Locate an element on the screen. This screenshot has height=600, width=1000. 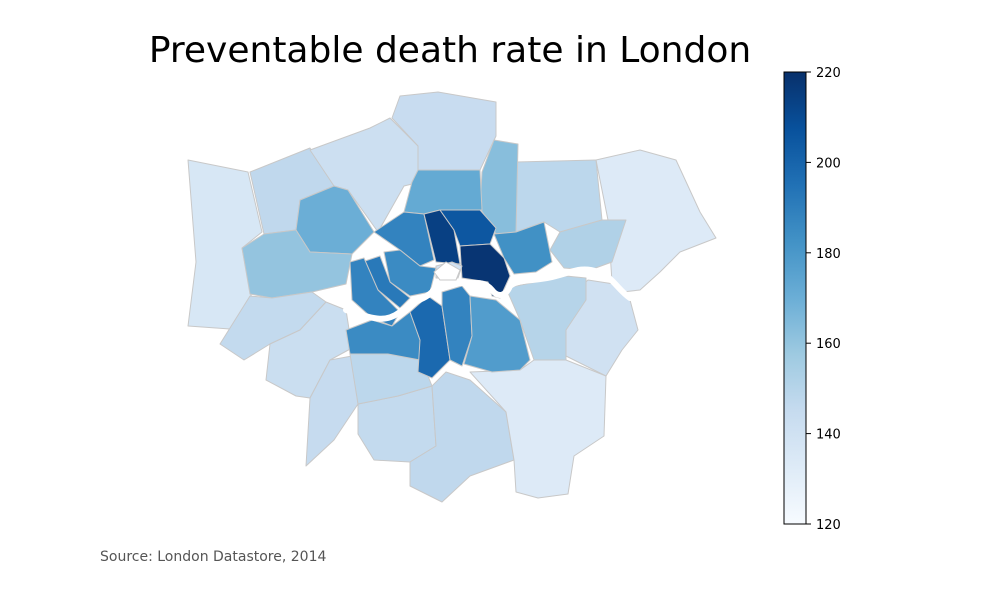
colorbar-ticks: 120 140 160 180 200 220 is located at coordinates (823, 299).